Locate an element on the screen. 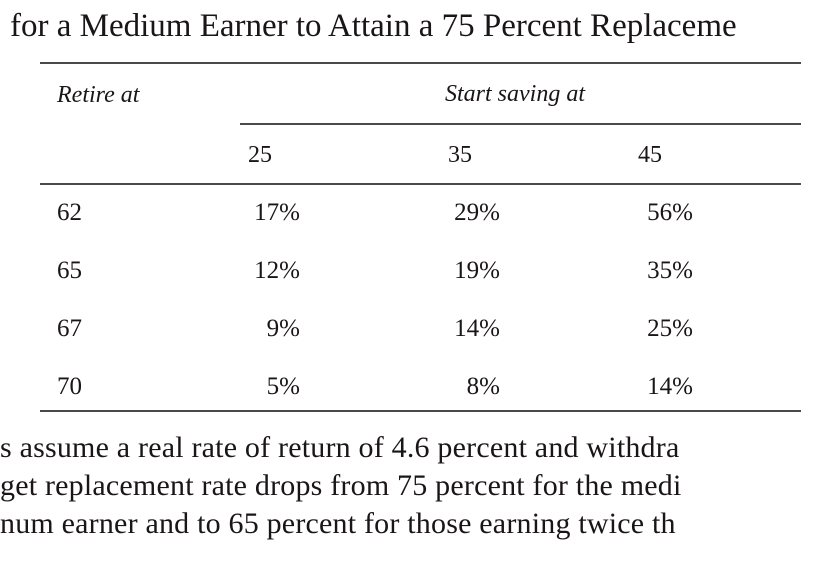 This screenshot has width=825, height=575. value-cell: 8% is located at coordinates (483, 386).